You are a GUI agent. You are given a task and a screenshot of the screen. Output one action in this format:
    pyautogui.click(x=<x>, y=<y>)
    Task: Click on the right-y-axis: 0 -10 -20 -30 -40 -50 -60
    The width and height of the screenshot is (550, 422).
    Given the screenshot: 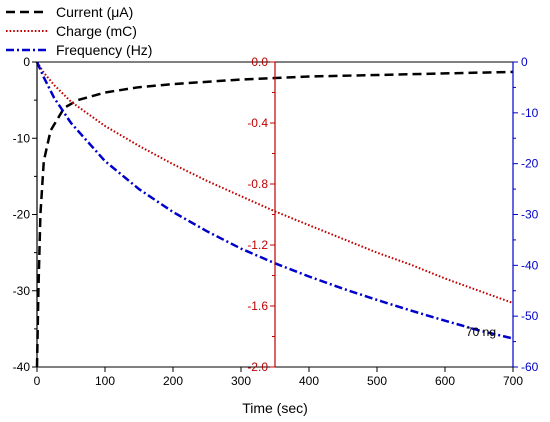 What is the action you would take?
    pyautogui.click(x=525, y=214)
    